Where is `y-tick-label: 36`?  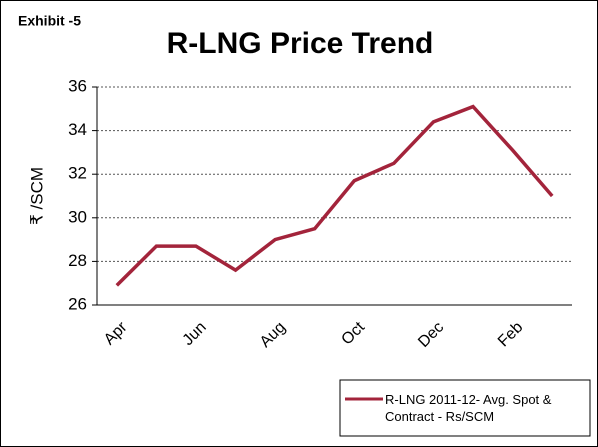
y-tick-label: 36 is located at coordinates (77, 85).